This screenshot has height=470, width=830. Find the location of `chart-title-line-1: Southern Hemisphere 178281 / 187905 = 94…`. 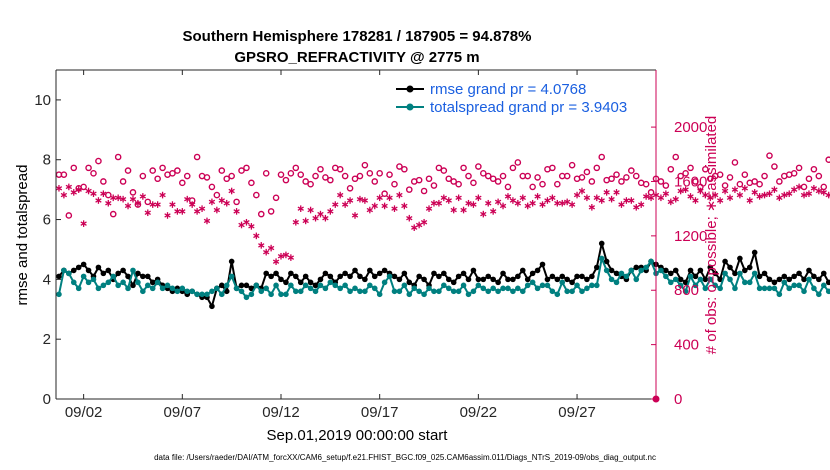

chart-title-line-1: Southern Hemisphere 178281 / 187905 = 94… is located at coordinates (357, 36).